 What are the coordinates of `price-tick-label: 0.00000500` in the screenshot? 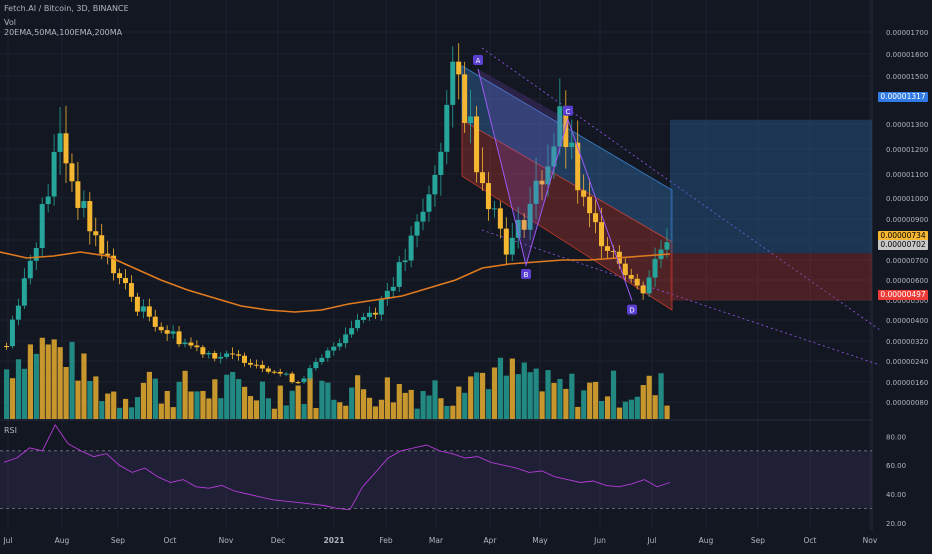 It's located at (907, 301).